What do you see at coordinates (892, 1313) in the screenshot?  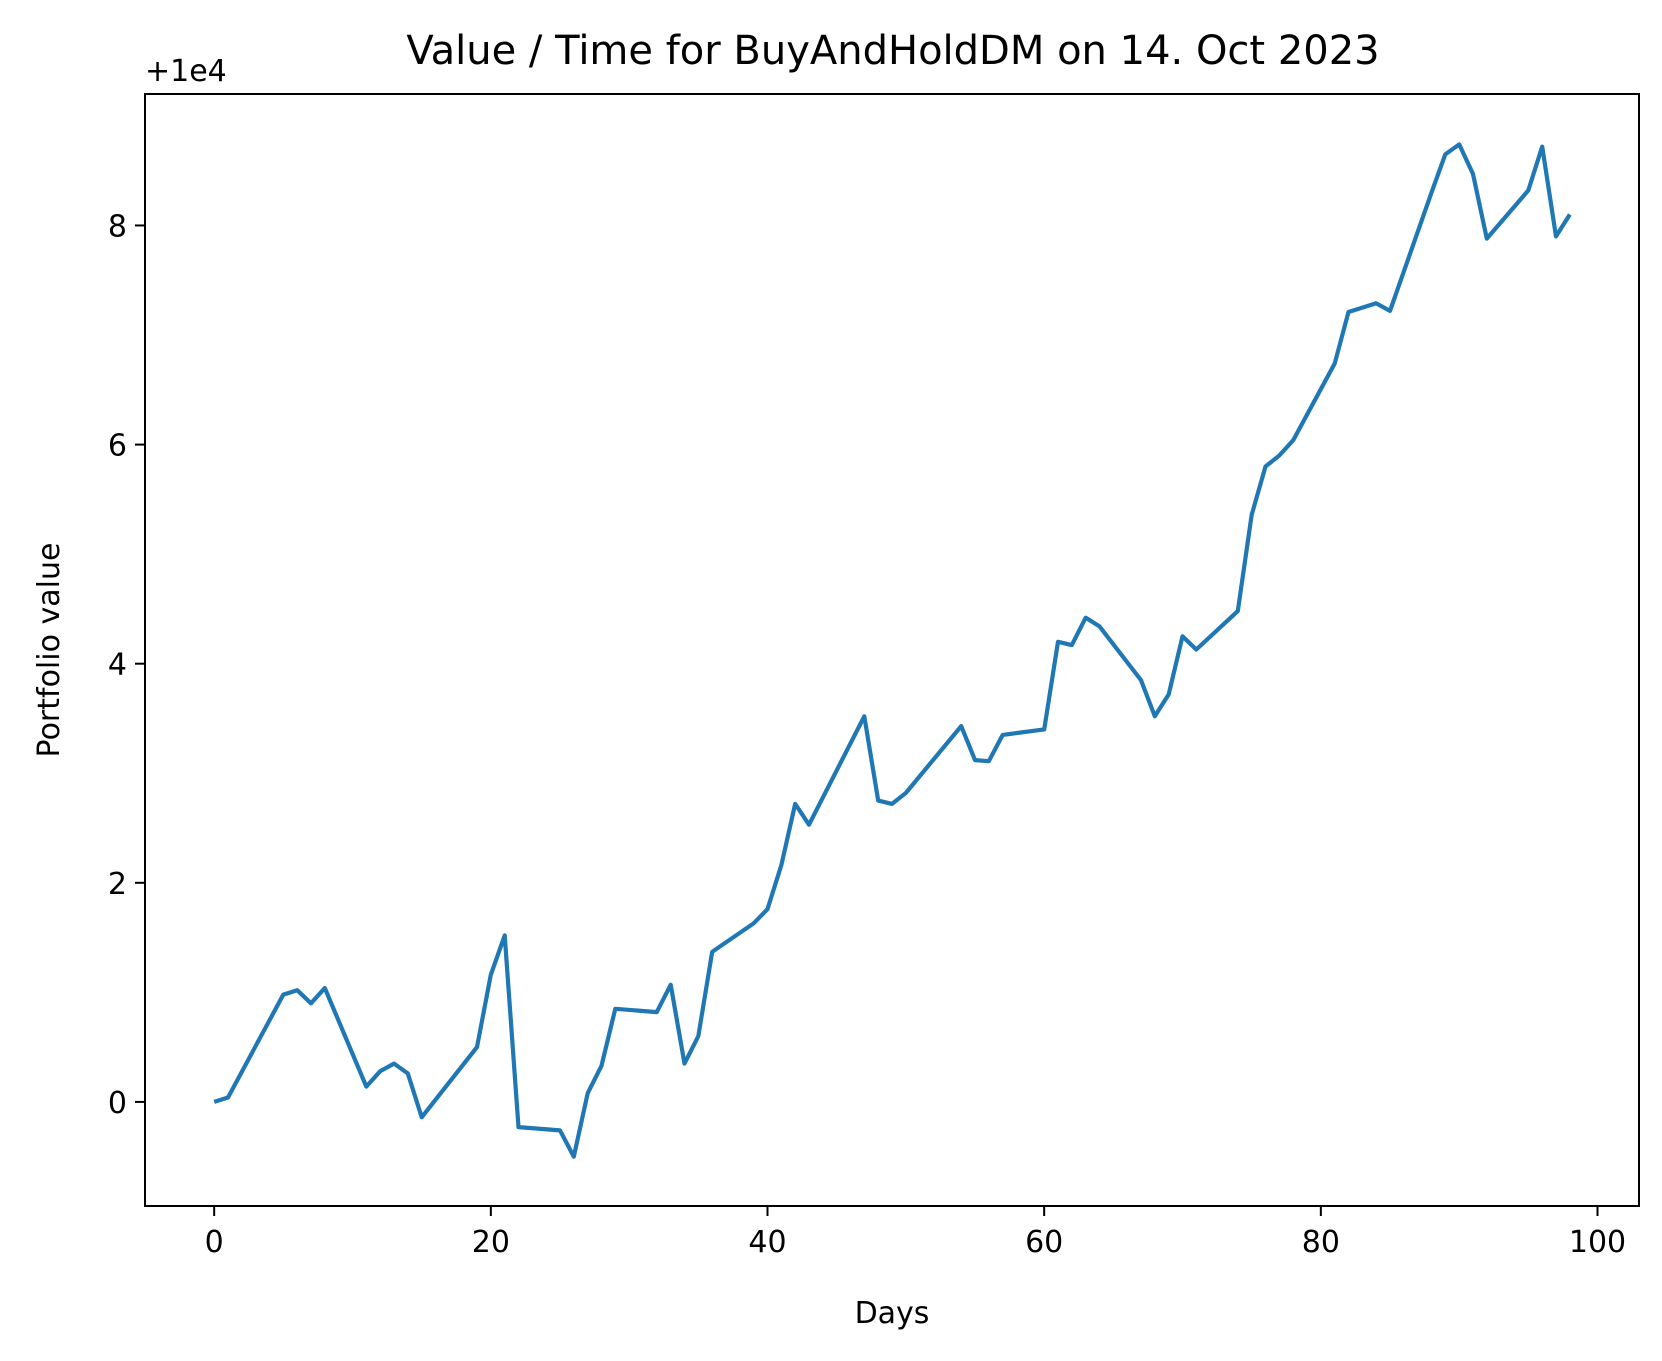 I see `x-axis-label: Days` at bounding box center [892, 1313].